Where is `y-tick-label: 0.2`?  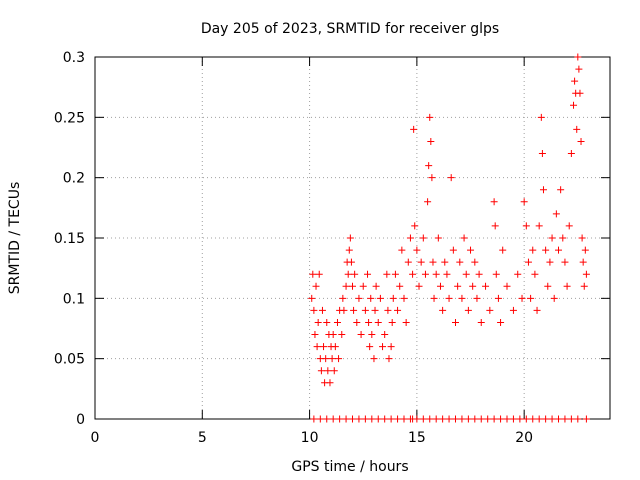
y-tick-label: 0.2 is located at coordinates (74, 179).